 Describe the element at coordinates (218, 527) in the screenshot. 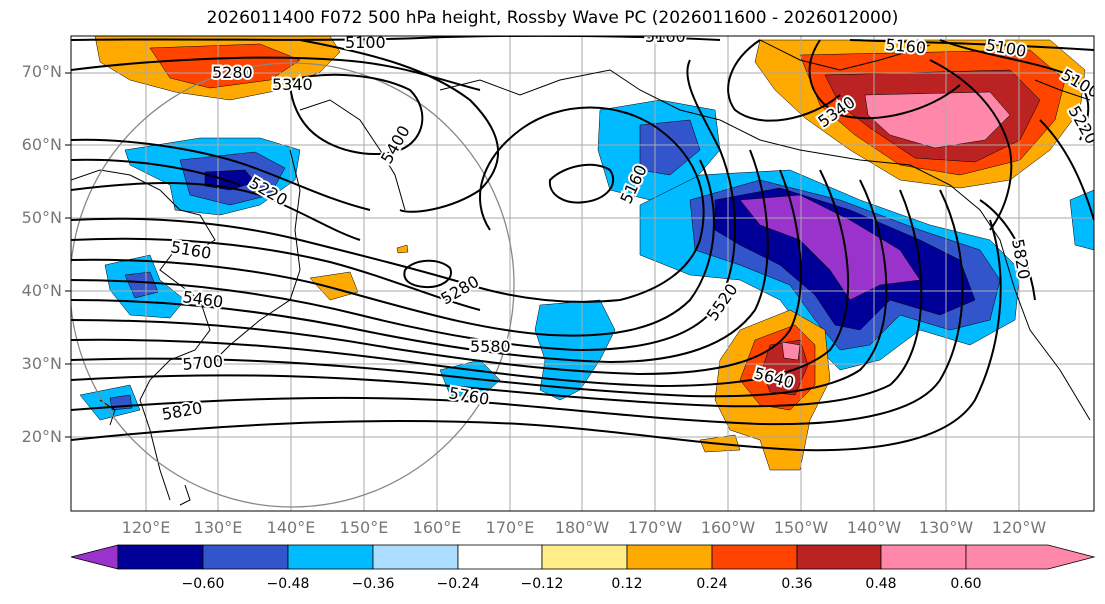

I see `lon-label: 130°E` at that location.